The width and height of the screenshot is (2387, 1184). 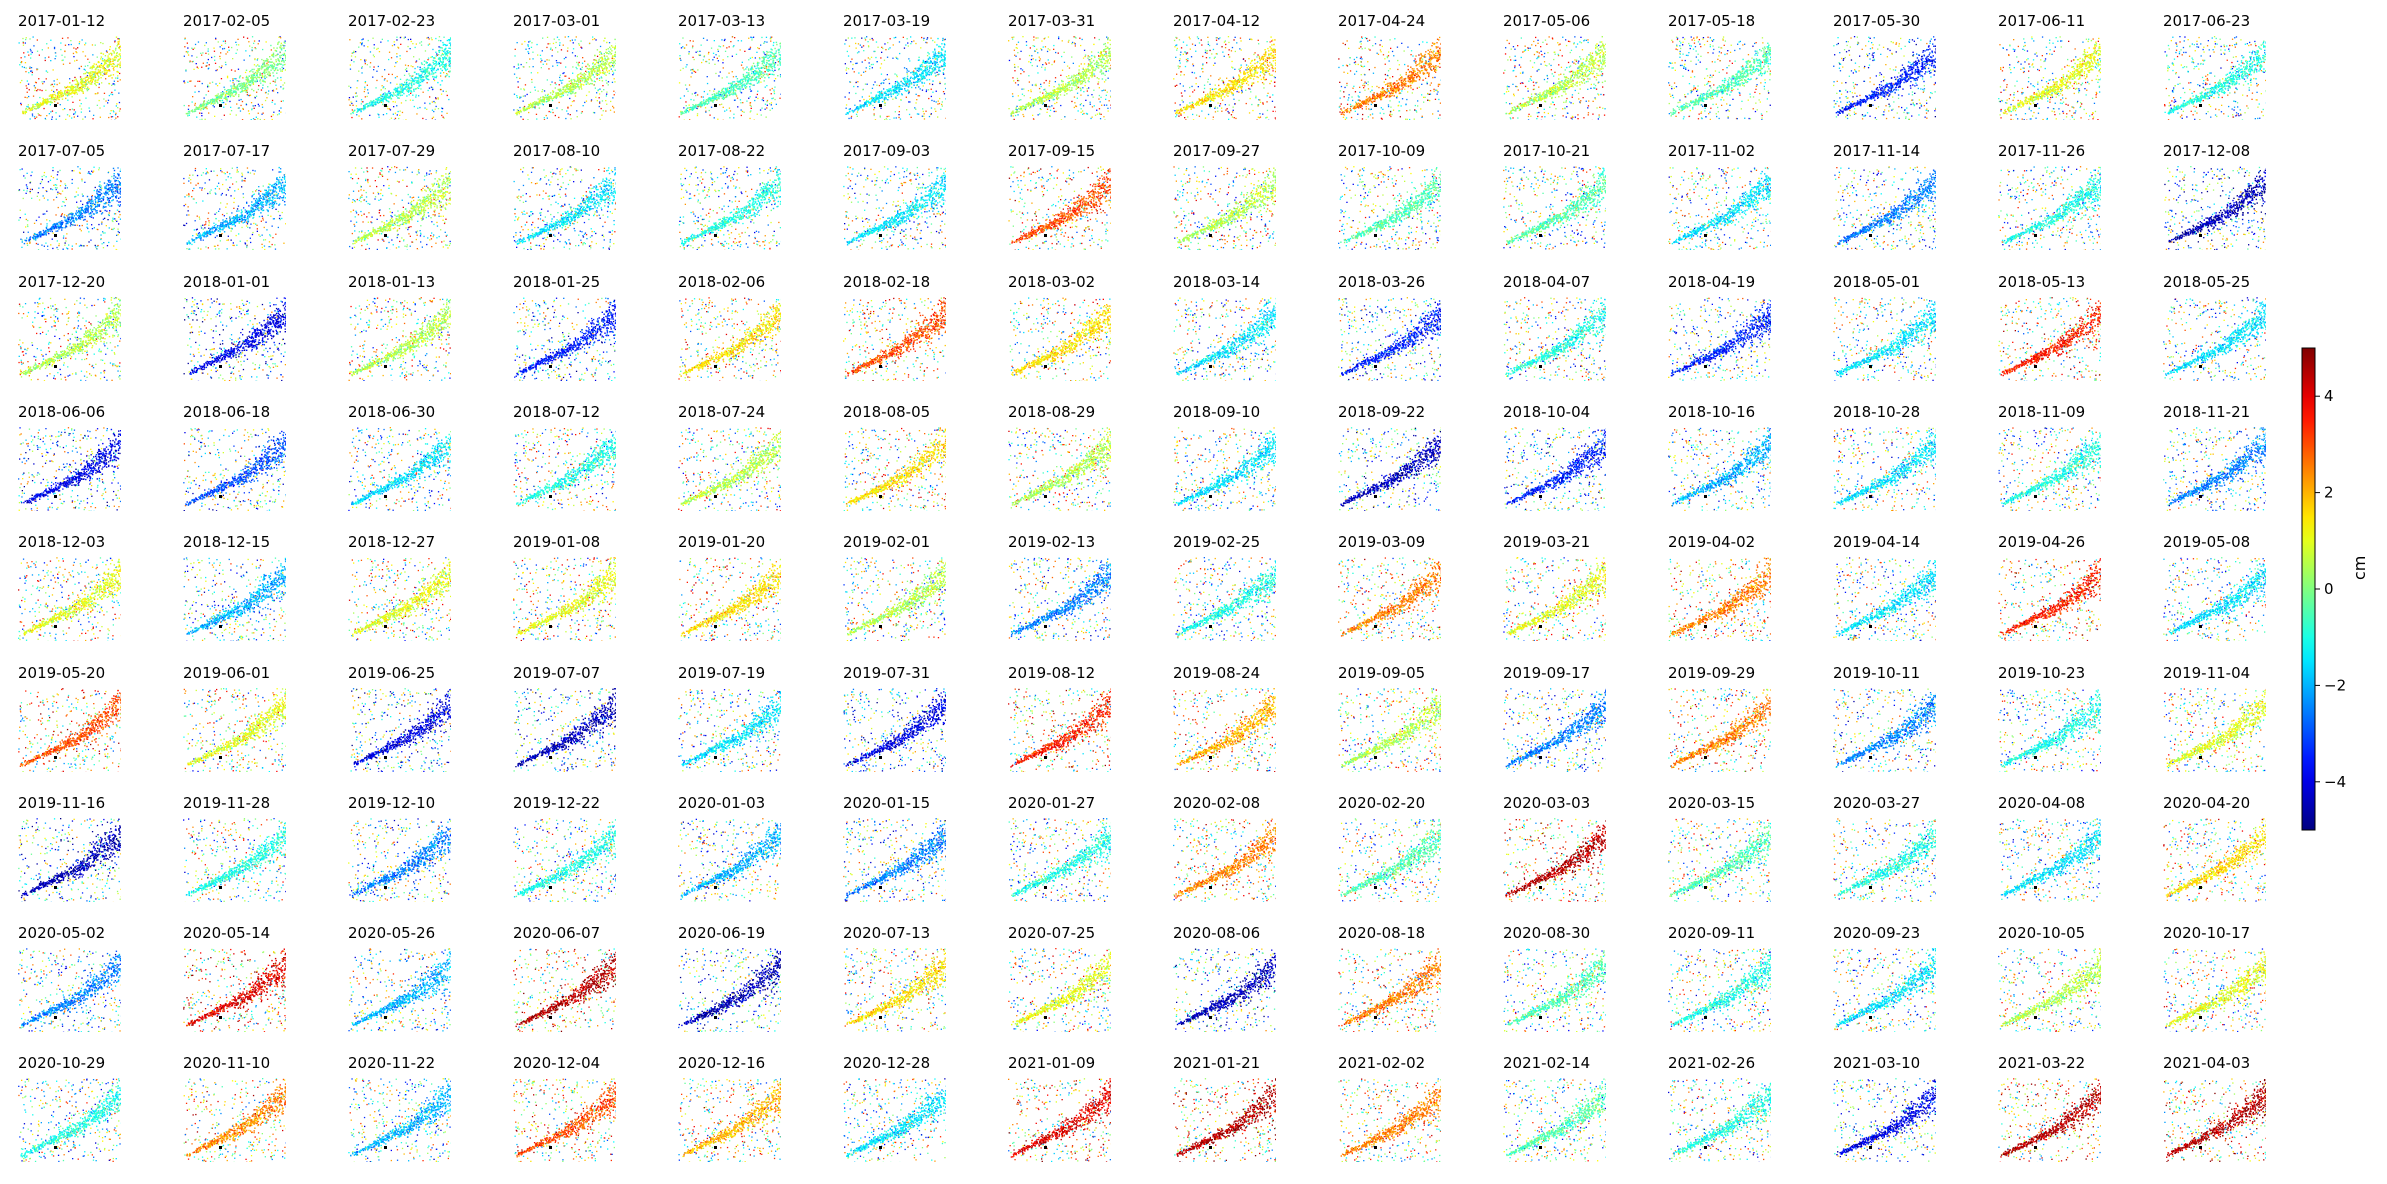 What do you see at coordinates (2238, 979) in the screenshot?
I see `panel: 2020-10-17` at bounding box center [2238, 979].